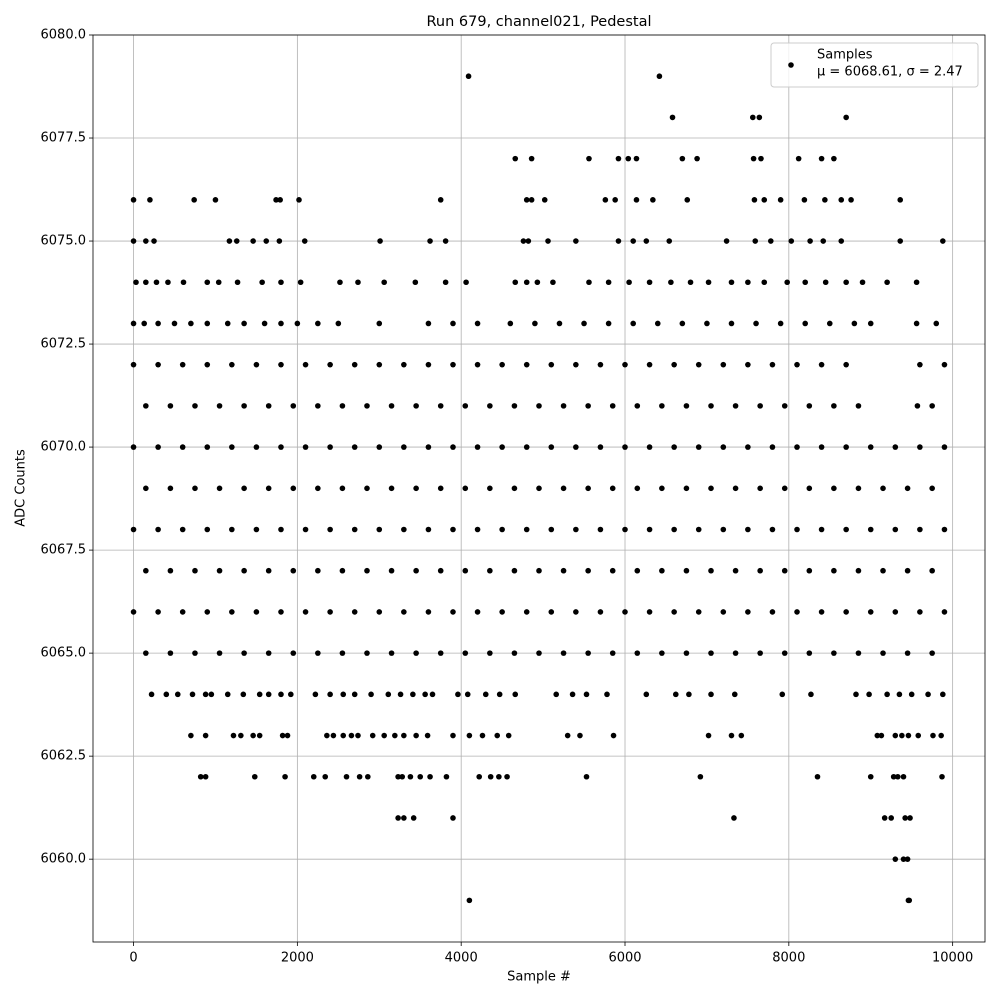  I want to click on y-tick-label: 6062.5, so click(64, 756).